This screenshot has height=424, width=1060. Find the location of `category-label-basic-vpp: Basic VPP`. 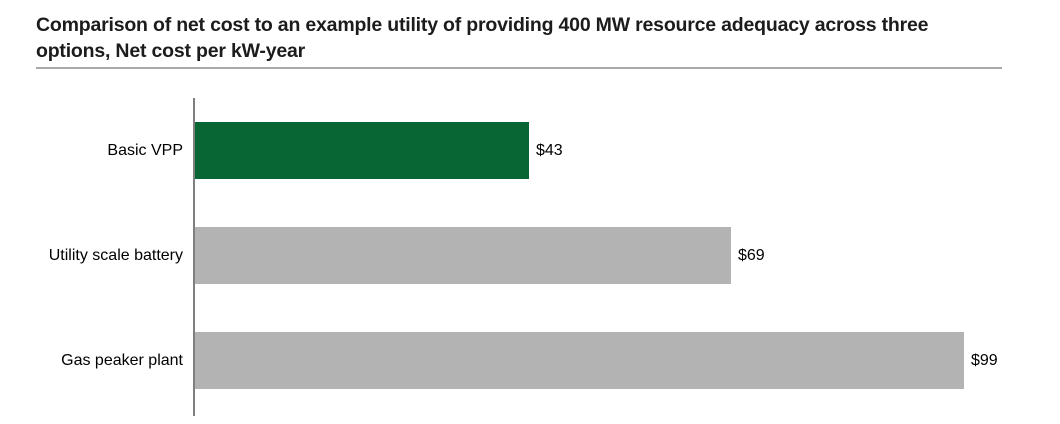

category-label-basic-vpp: Basic VPP is located at coordinates (145, 150).